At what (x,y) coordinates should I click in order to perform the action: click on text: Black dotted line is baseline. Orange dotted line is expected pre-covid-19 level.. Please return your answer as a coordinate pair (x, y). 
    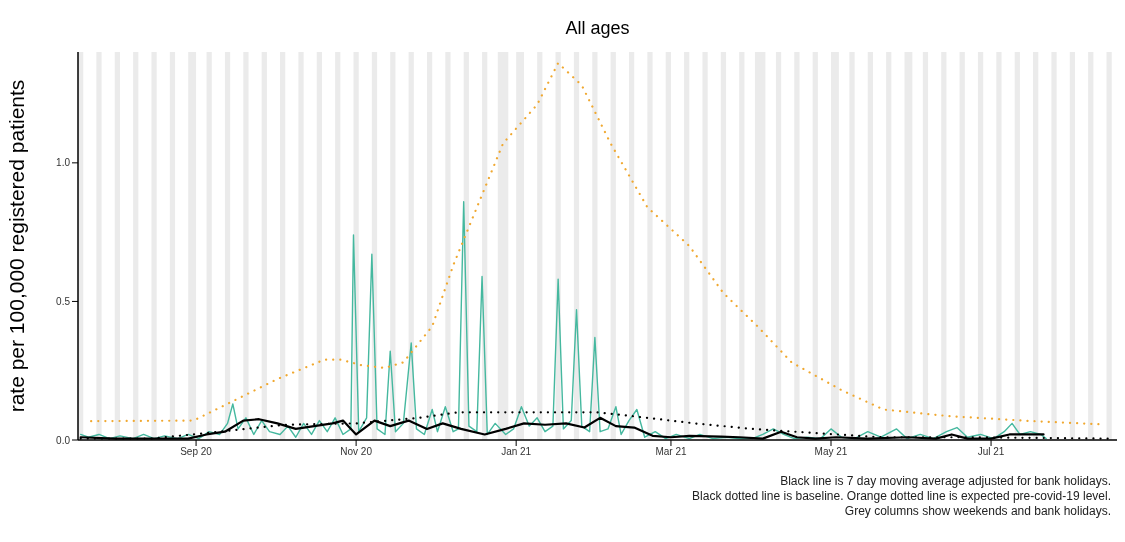
    Looking at the image, I should click on (901, 496).